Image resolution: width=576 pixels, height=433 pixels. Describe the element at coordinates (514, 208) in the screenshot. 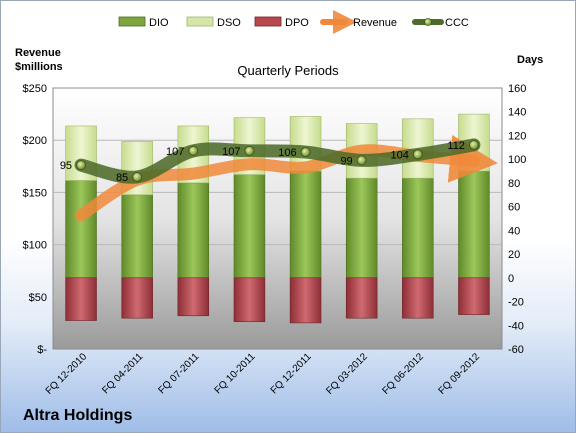

I see `right-tick-label: 60` at that location.